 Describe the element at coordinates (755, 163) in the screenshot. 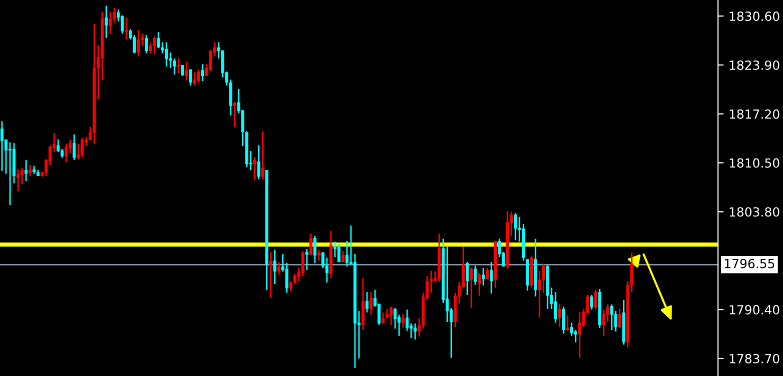

I see `y-tick-label: 1810.50` at that location.